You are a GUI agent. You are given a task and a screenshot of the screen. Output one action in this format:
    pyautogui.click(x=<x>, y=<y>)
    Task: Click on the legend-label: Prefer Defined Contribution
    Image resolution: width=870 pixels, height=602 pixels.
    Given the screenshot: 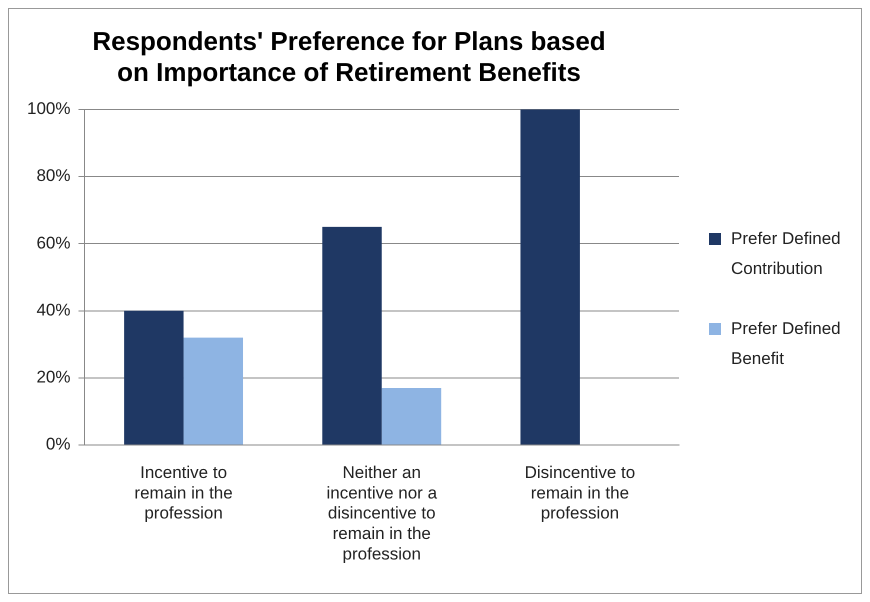 What is the action you would take?
    pyautogui.click(x=786, y=254)
    